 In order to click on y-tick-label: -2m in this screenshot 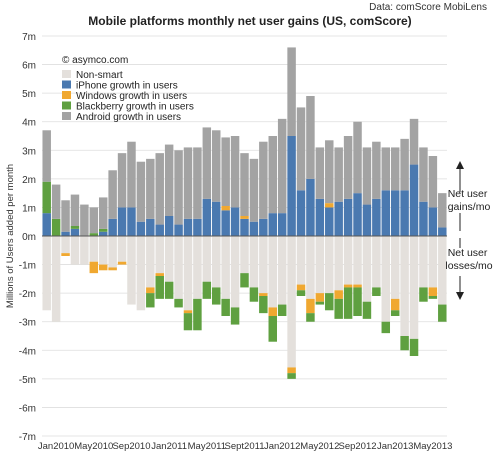, I will do `click(27, 294)`.